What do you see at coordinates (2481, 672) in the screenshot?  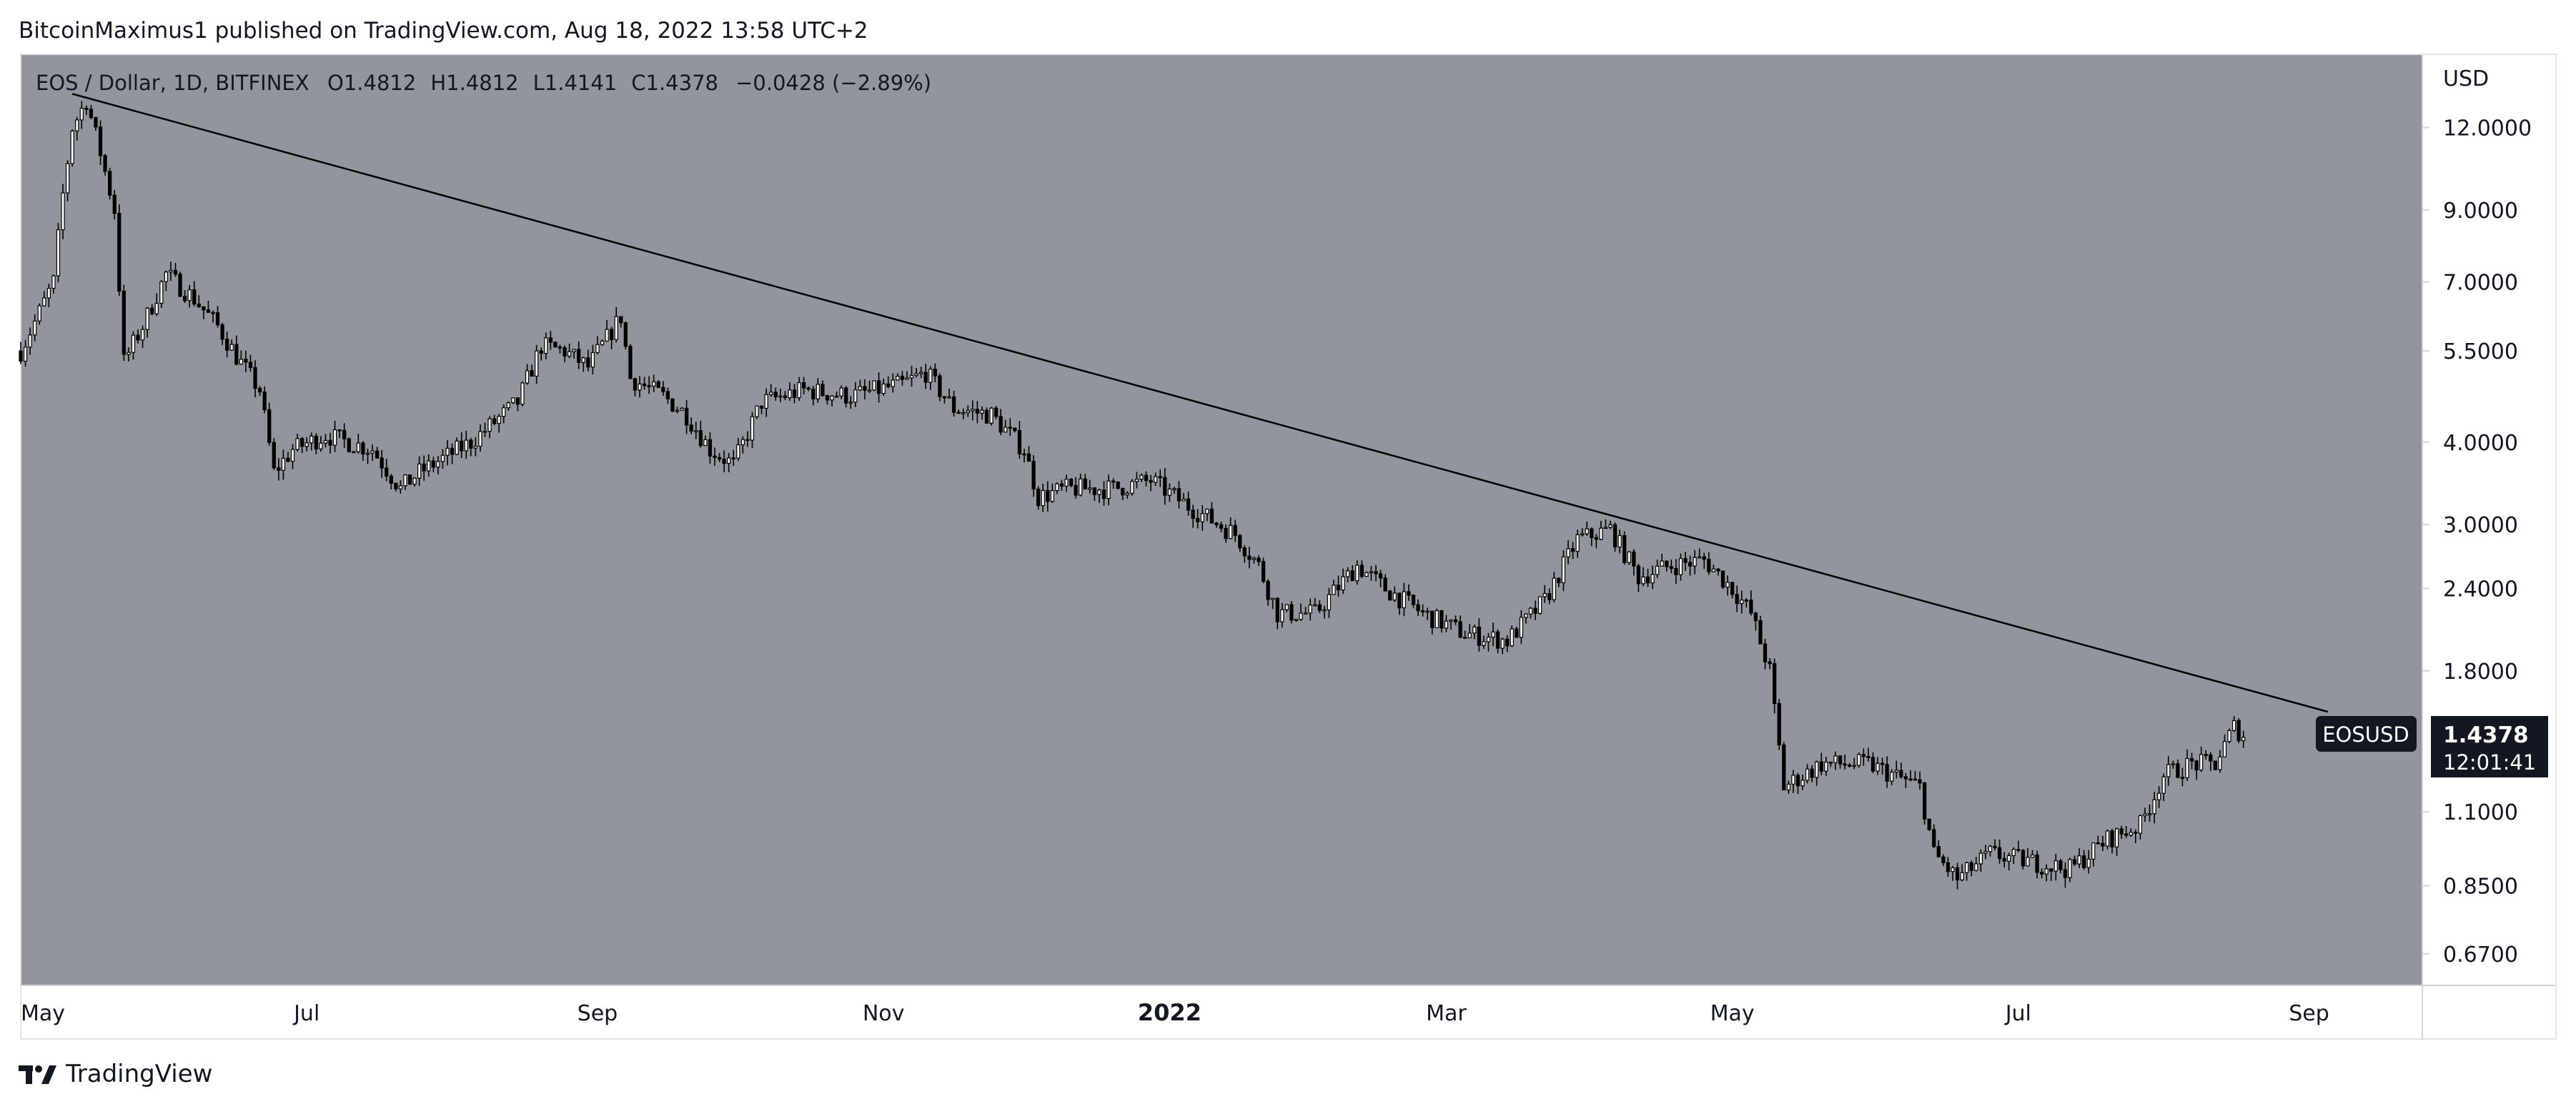 I see `price-tick-label: 1.8000` at bounding box center [2481, 672].